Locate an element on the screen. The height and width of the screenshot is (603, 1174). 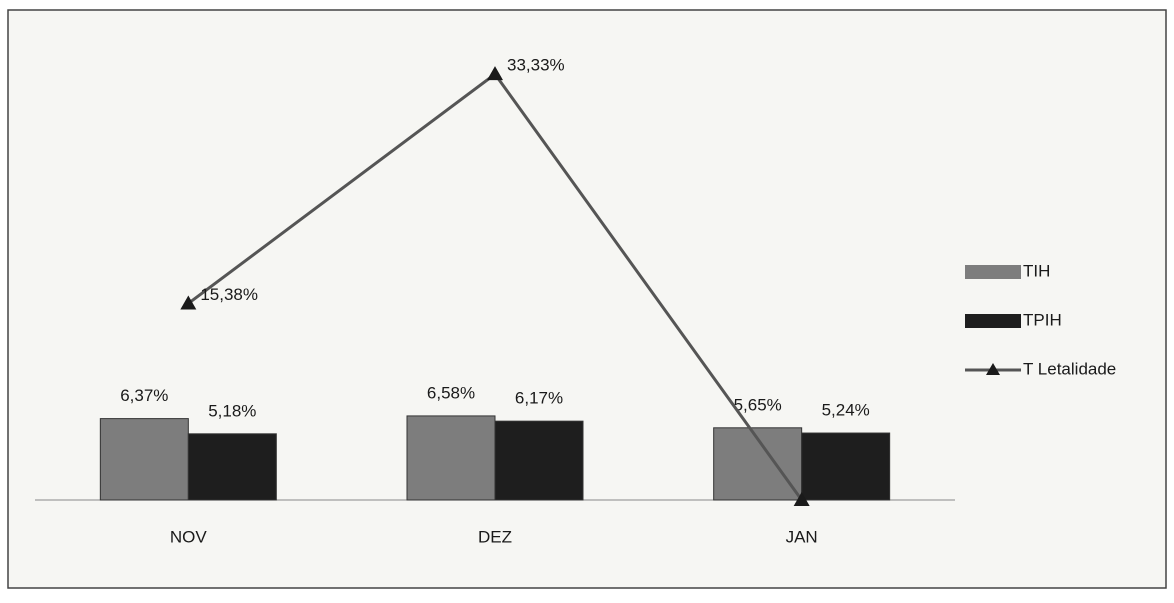
data-label: 33,33% is located at coordinates (536, 65).